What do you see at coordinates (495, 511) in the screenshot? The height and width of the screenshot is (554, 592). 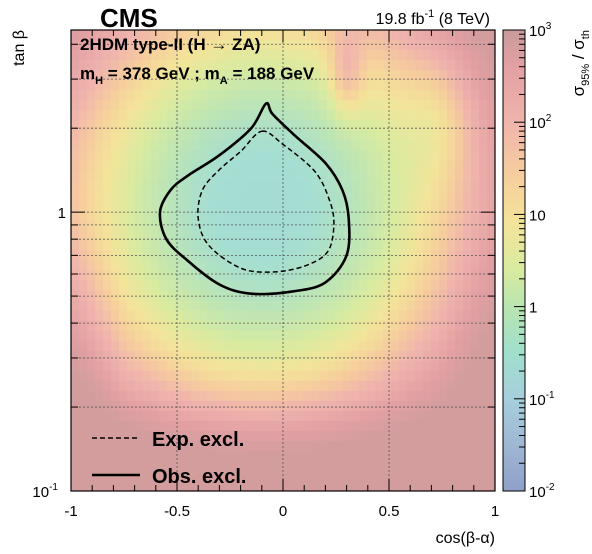 I see `x-tick-label: 1` at bounding box center [495, 511].